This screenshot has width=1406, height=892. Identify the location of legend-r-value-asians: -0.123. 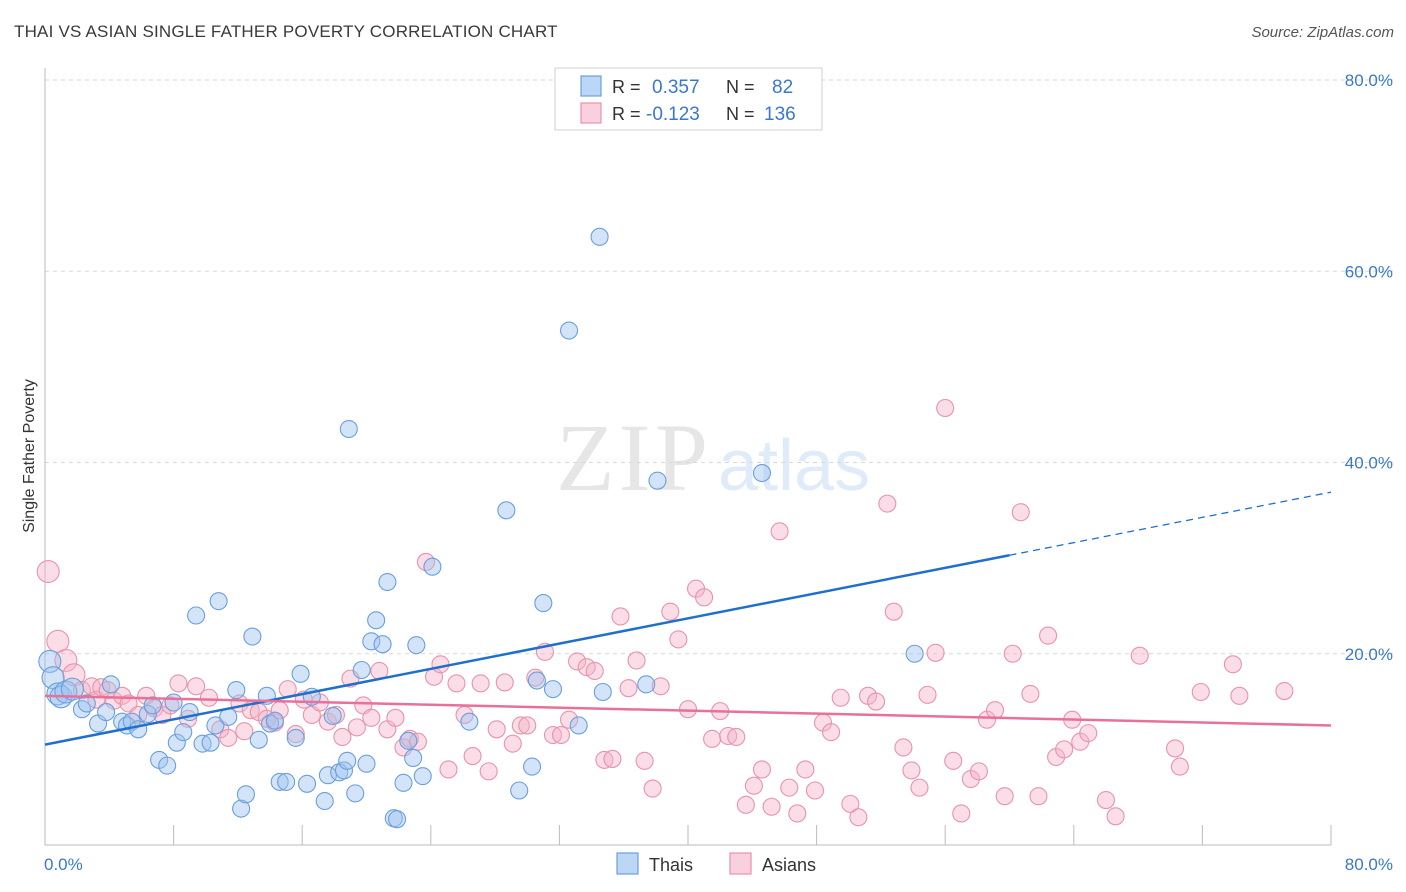
(673, 114).